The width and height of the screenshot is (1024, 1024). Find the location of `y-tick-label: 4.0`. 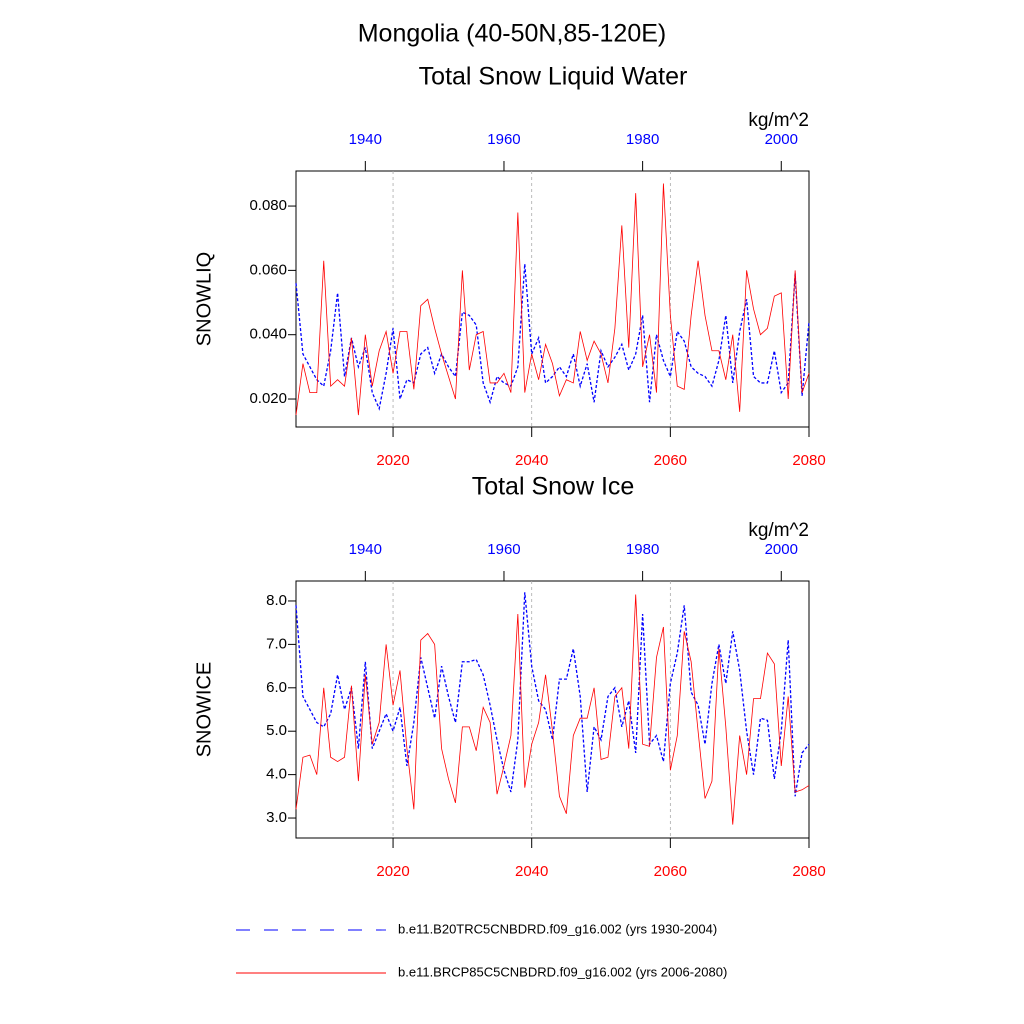

y-tick-label: 4.0 is located at coordinates (276, 774).